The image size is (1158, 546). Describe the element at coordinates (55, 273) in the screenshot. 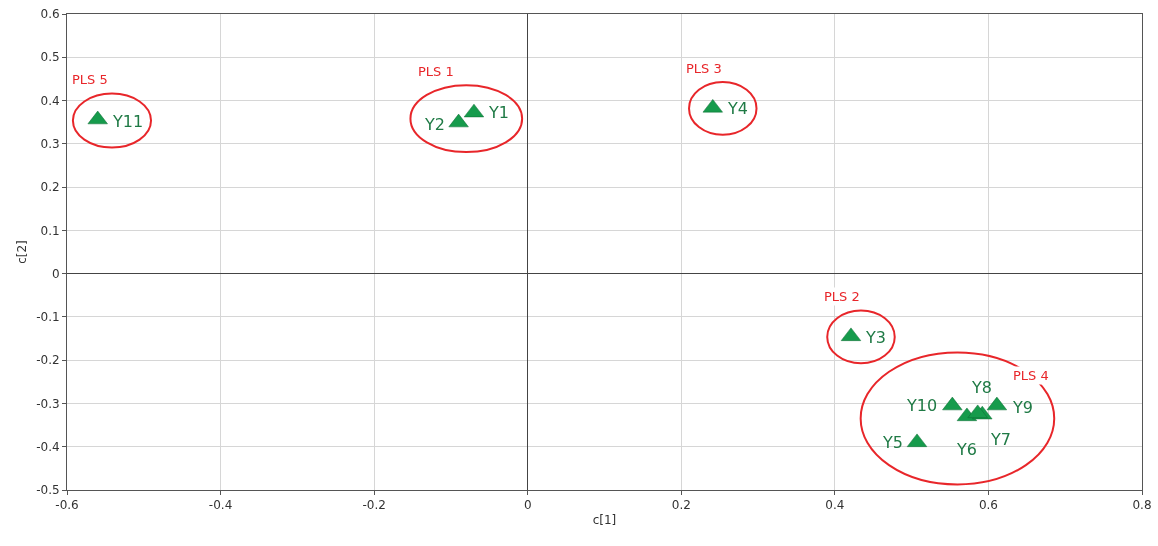

I see `y-tick-label: 0` at that location.